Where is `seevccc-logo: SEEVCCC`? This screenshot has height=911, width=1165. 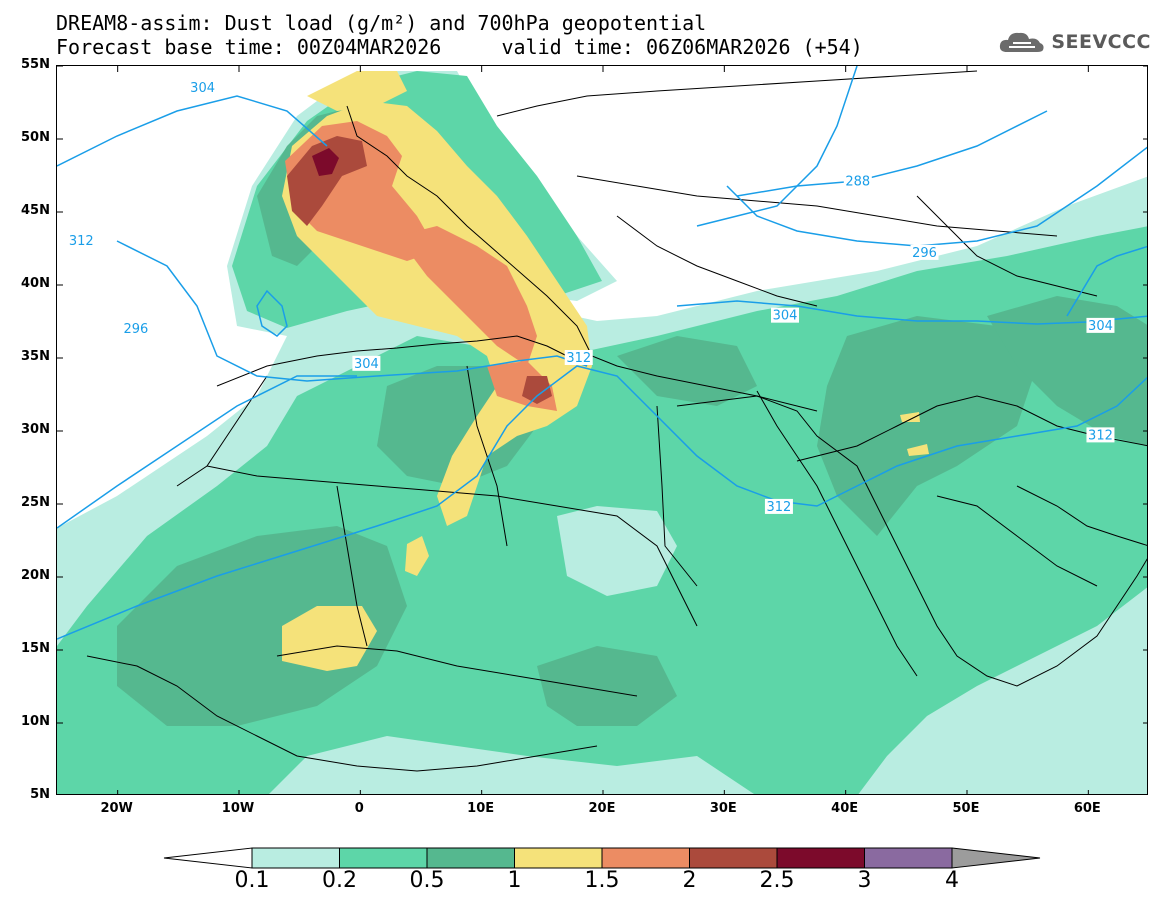
seevccc-logo: SEEVCCC is located at coordinates (1074, 42).